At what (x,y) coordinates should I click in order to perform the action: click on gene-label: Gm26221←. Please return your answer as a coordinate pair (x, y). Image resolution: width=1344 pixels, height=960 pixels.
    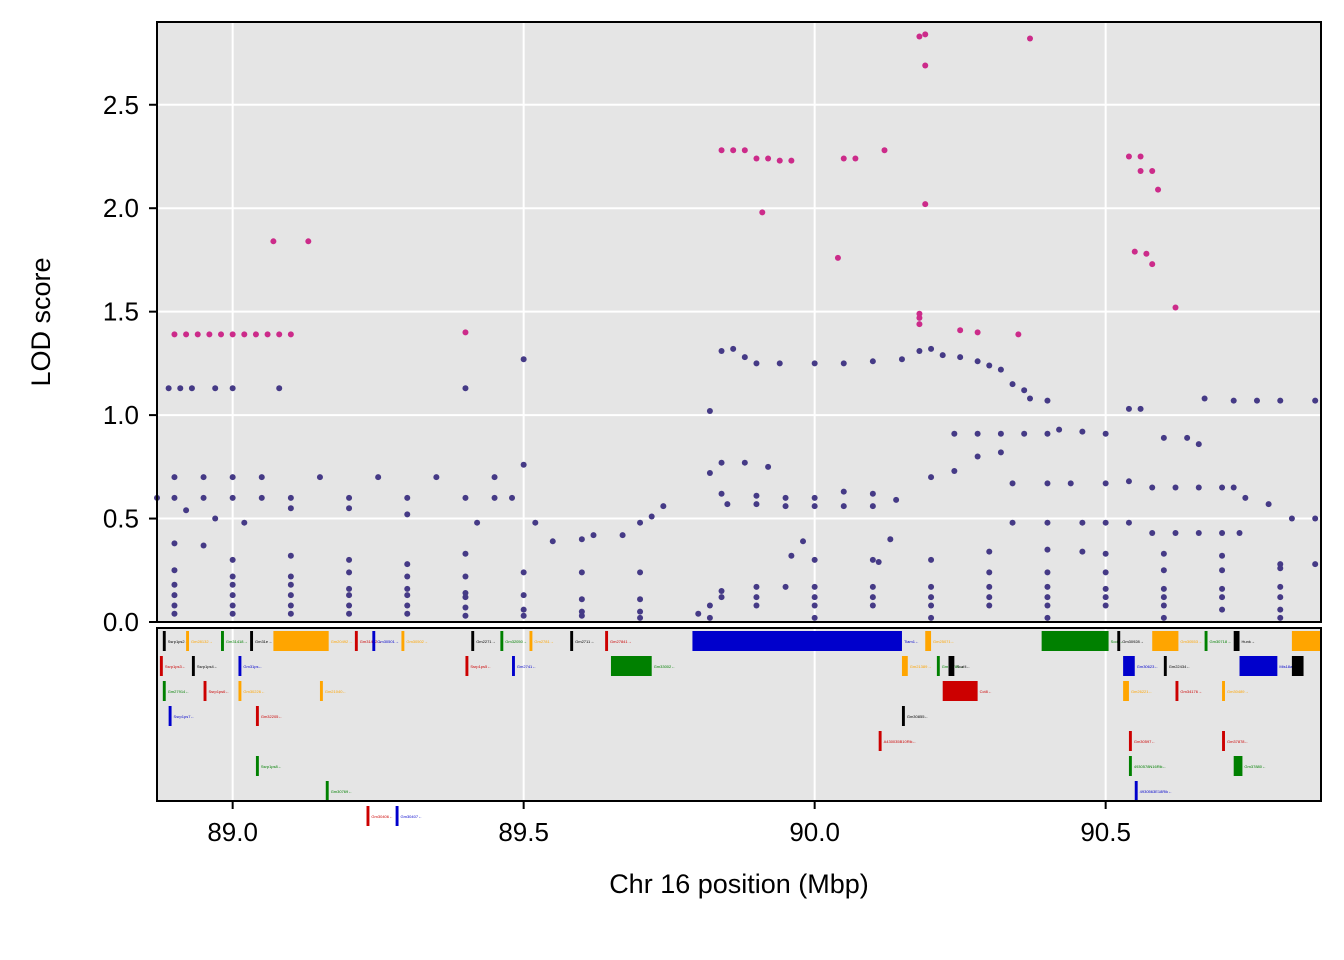
    Looking at the image, I should click on (1142, 691).